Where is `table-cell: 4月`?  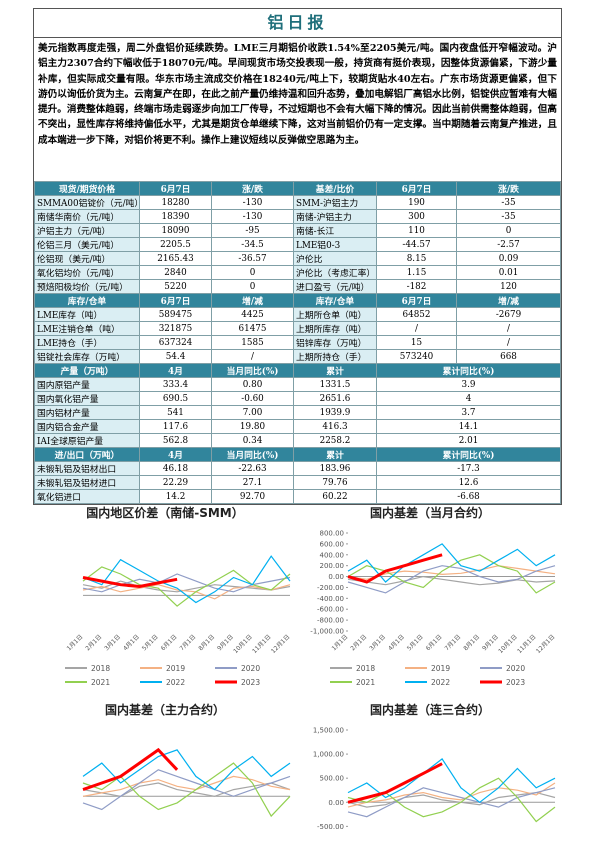
table-cell: 4月 is located at coordinates (175, 370).